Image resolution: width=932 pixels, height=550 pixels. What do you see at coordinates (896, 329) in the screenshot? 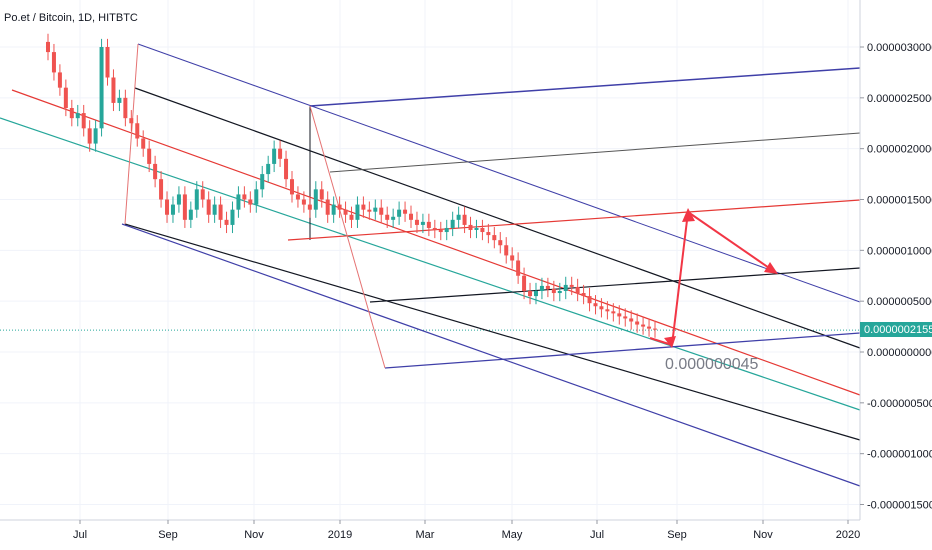
I see `current-price-tag: 0.0000002155` at bounding box center [896, 329].